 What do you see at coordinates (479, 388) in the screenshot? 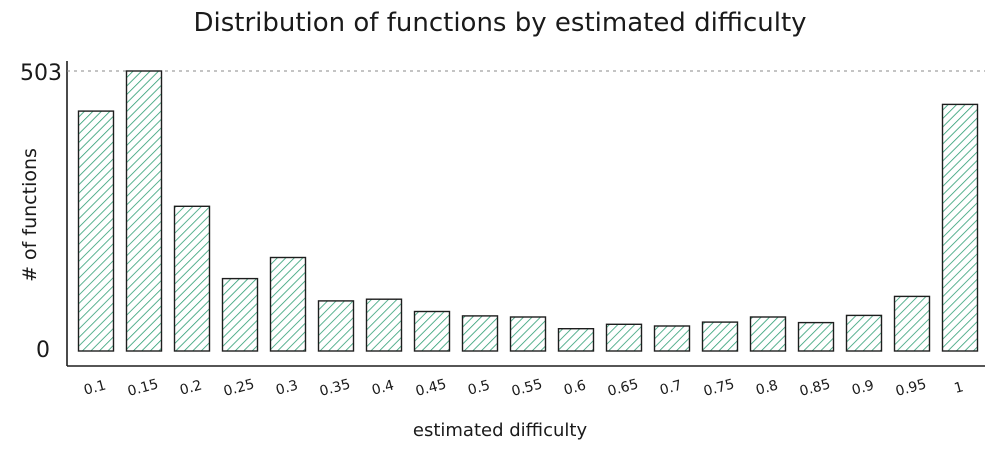
I see `x-tick-0.5: 0.5` at bounding box center [479, 388].